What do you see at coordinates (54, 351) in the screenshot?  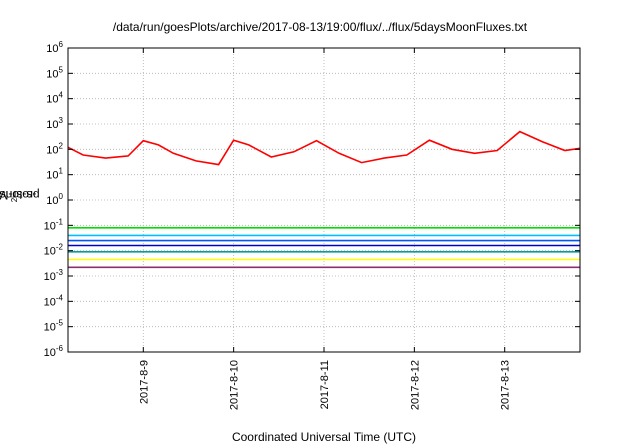 I see `y-tick-label: 10⁻⁶` at bounding box center [54, 351].